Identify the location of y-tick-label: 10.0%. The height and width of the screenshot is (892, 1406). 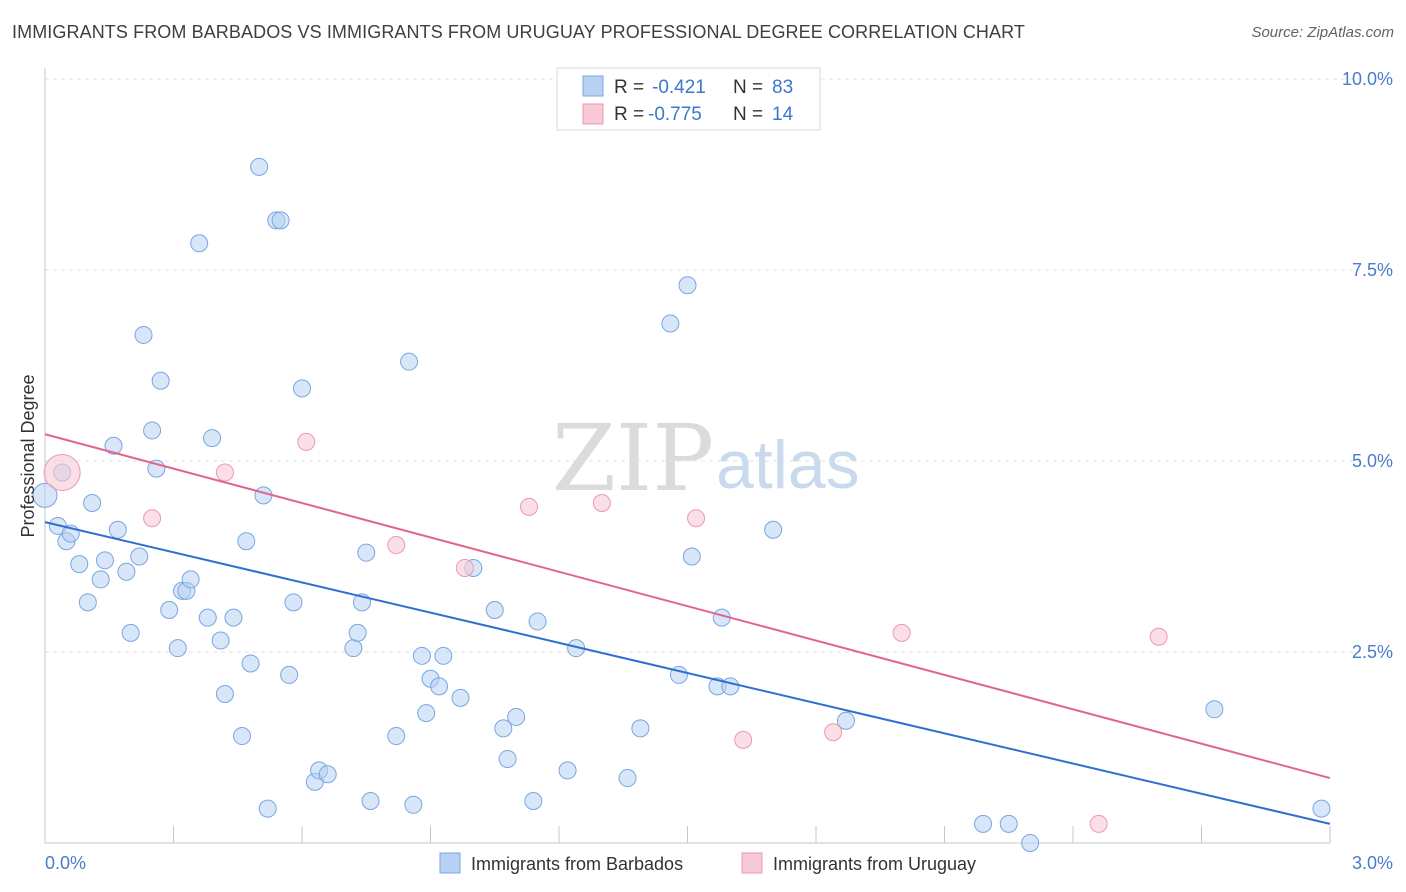
(1367, 79).